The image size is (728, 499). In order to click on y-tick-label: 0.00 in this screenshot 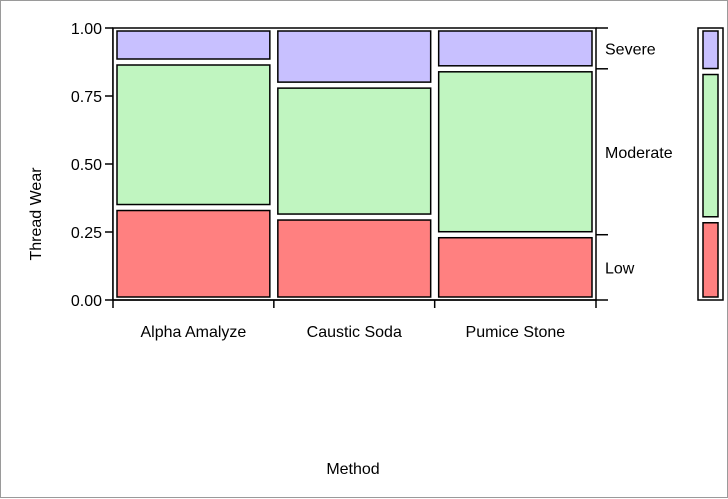, I will do `click(86, 301)`.